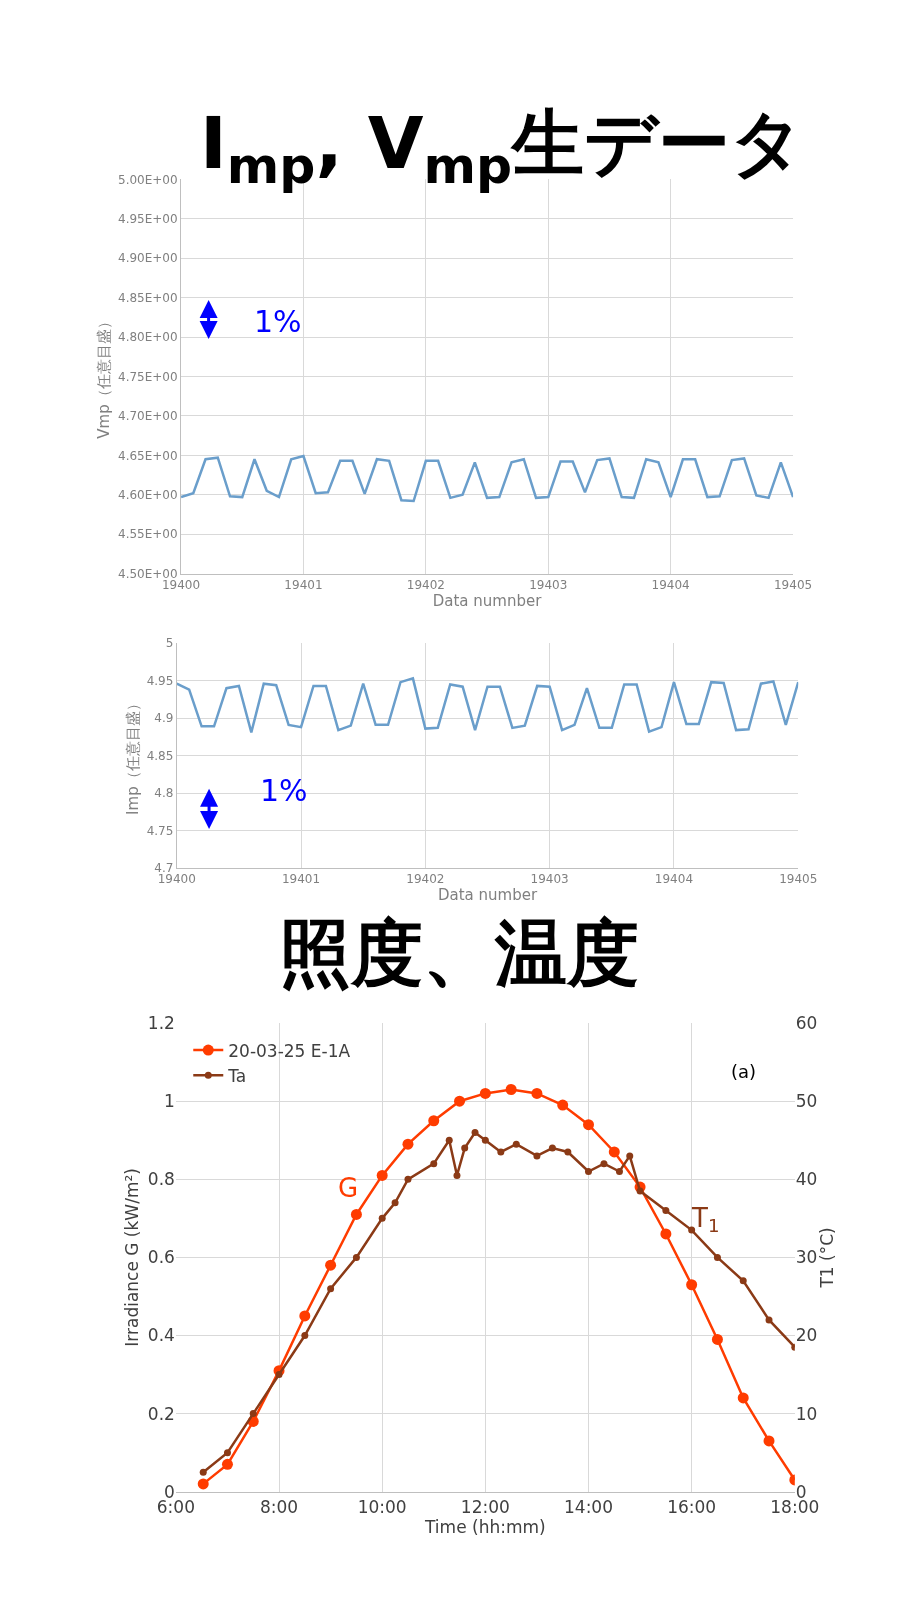 This screenshot has height=1603, width=906. I want to click on y2-tick-label: 40, so click(806, 1179).